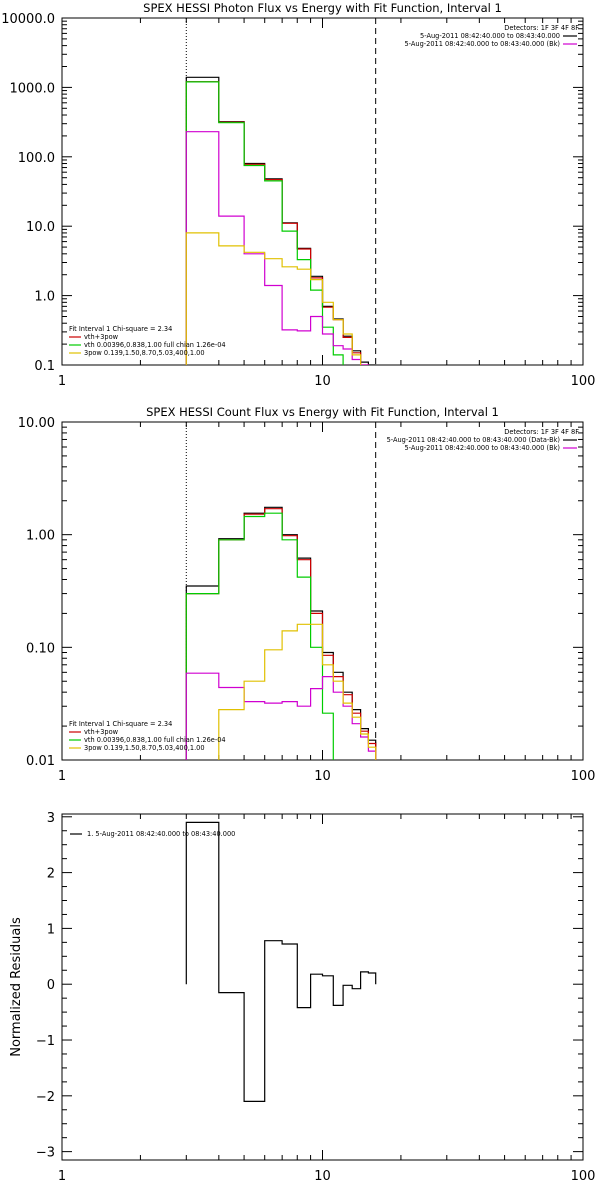 The height and width of the screenshot is (1200, 600). What do you see at coordinates (51, 929) in the screenshot?
I see `y-tick-label: 1` at bounding box center [51, 929].